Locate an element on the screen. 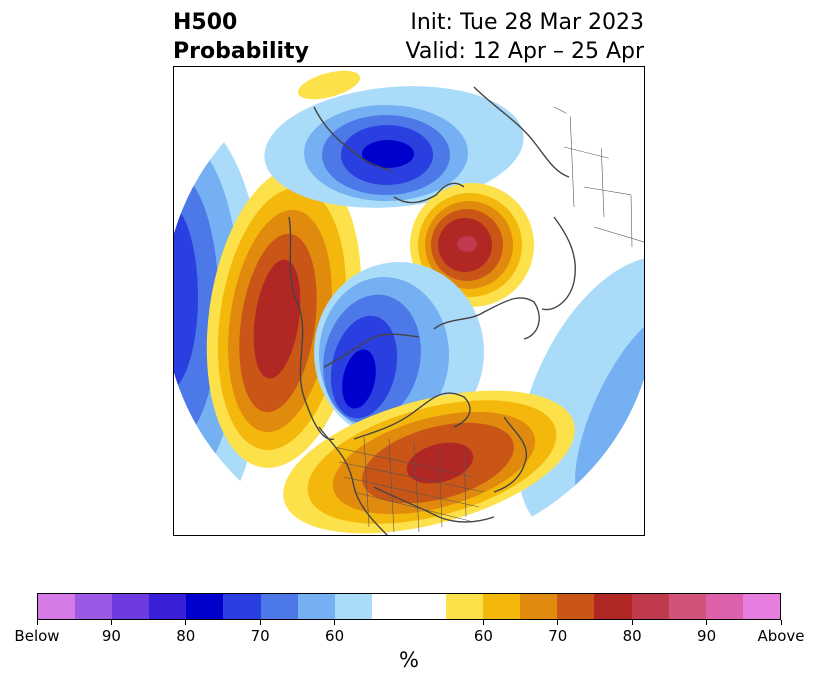 The height and width of the screenshot is (686, 819). scandinavia-low-contours is located at coordinates (394, 147).